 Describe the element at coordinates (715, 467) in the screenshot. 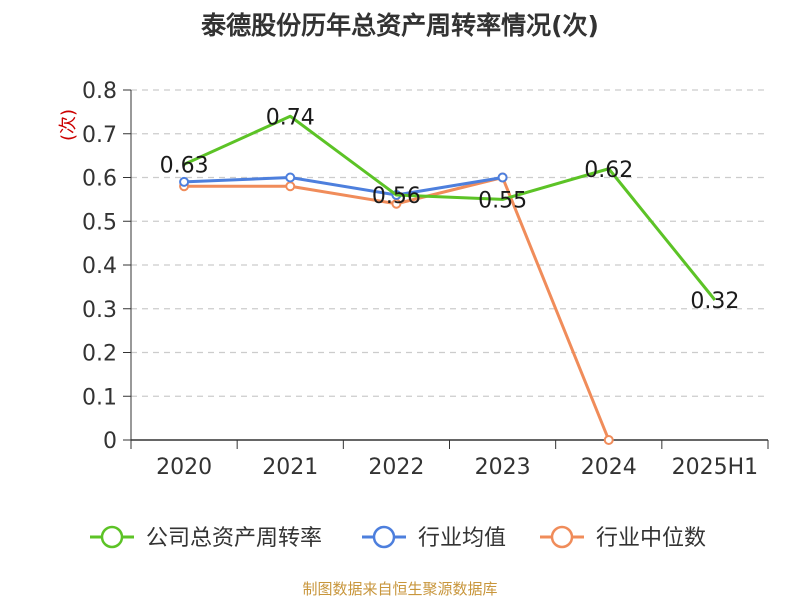

I see `x-tick-label: 2025H1` at that location.